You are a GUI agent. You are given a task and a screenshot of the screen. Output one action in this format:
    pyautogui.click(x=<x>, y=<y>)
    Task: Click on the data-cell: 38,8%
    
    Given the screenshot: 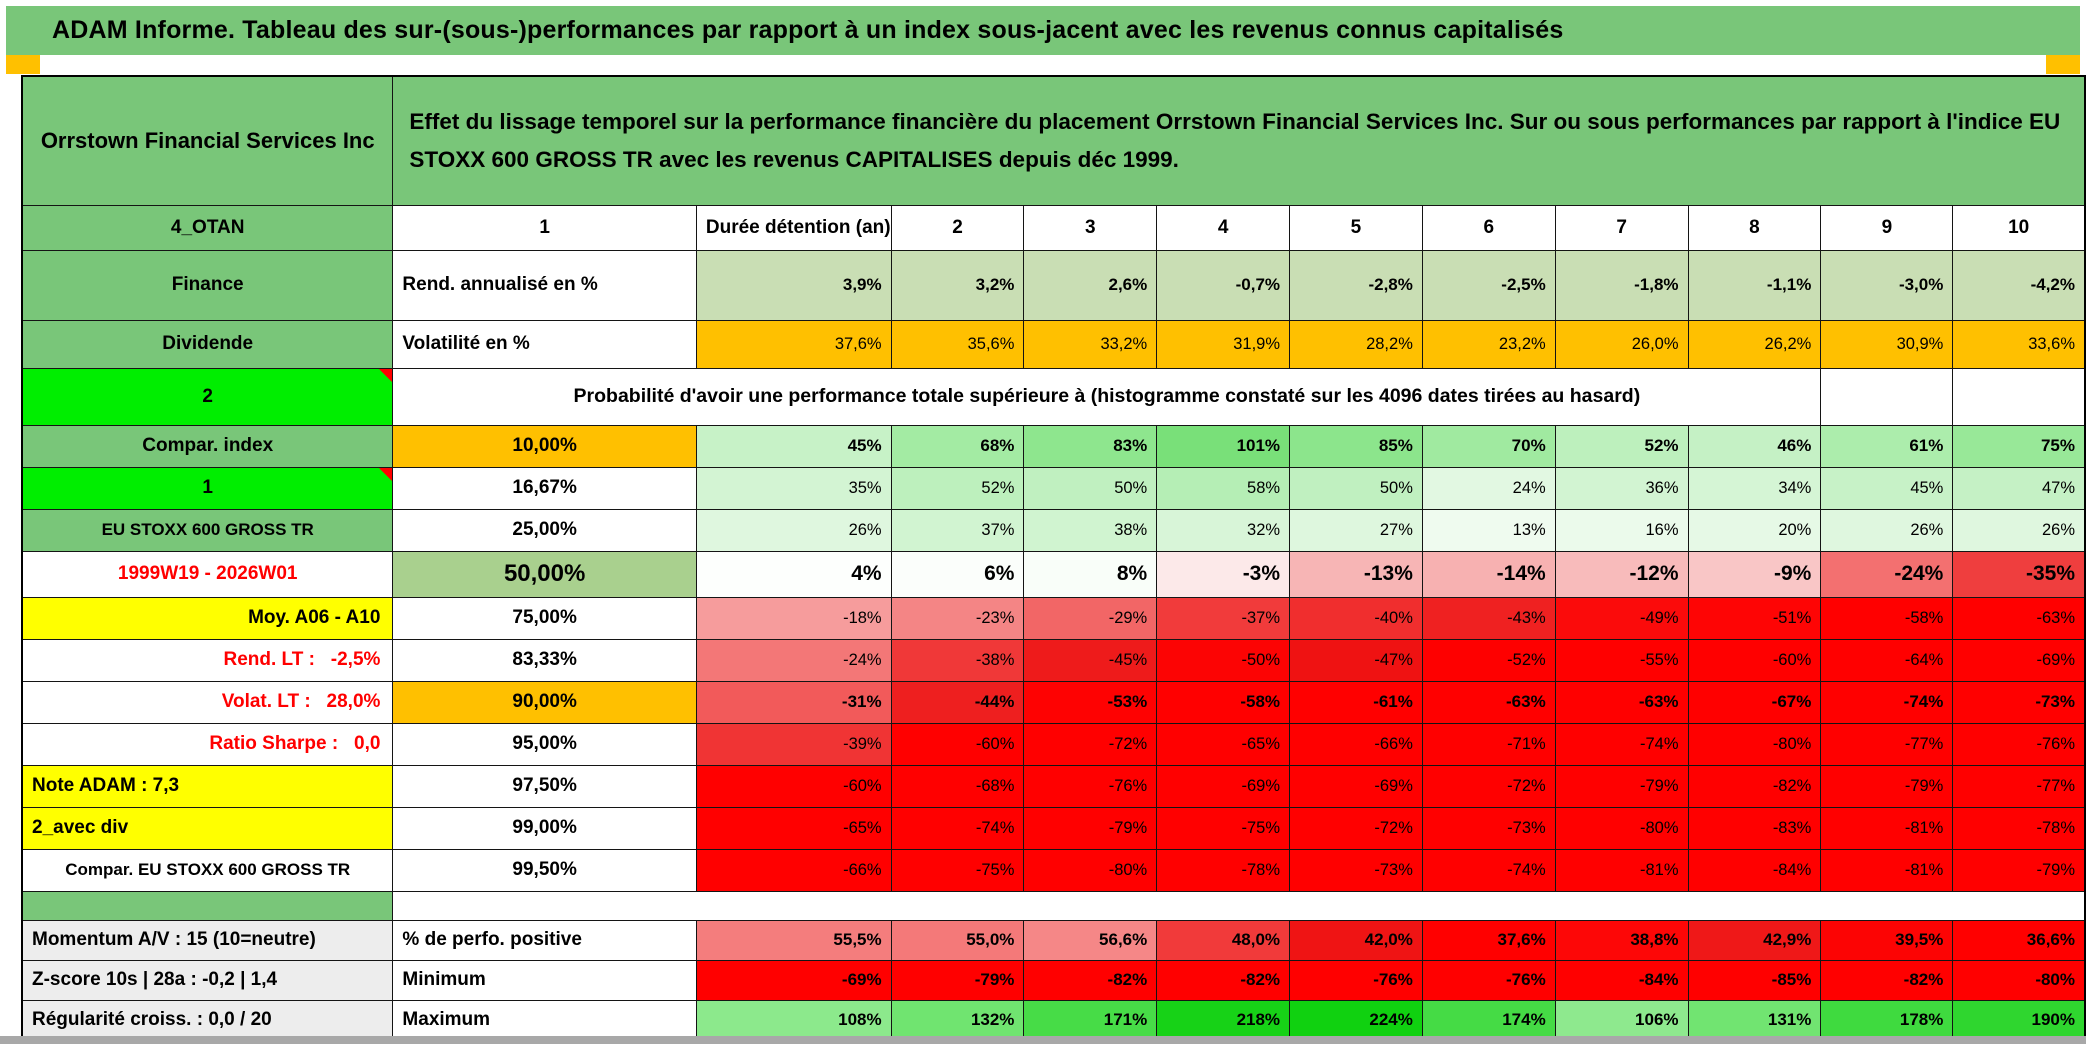 What is the action you would take?
    pyautogui.click(x=1621, y=940)
    